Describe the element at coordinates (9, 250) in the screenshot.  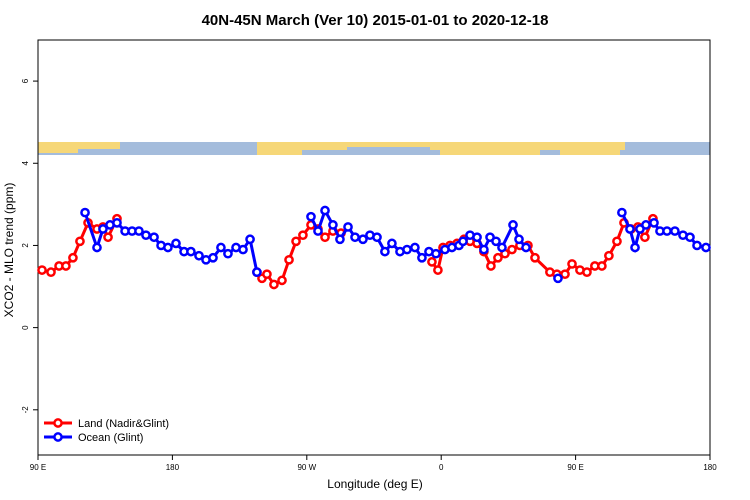
I see `y-axis-label: XCO2 - MLO trend (ppm)` at that location.